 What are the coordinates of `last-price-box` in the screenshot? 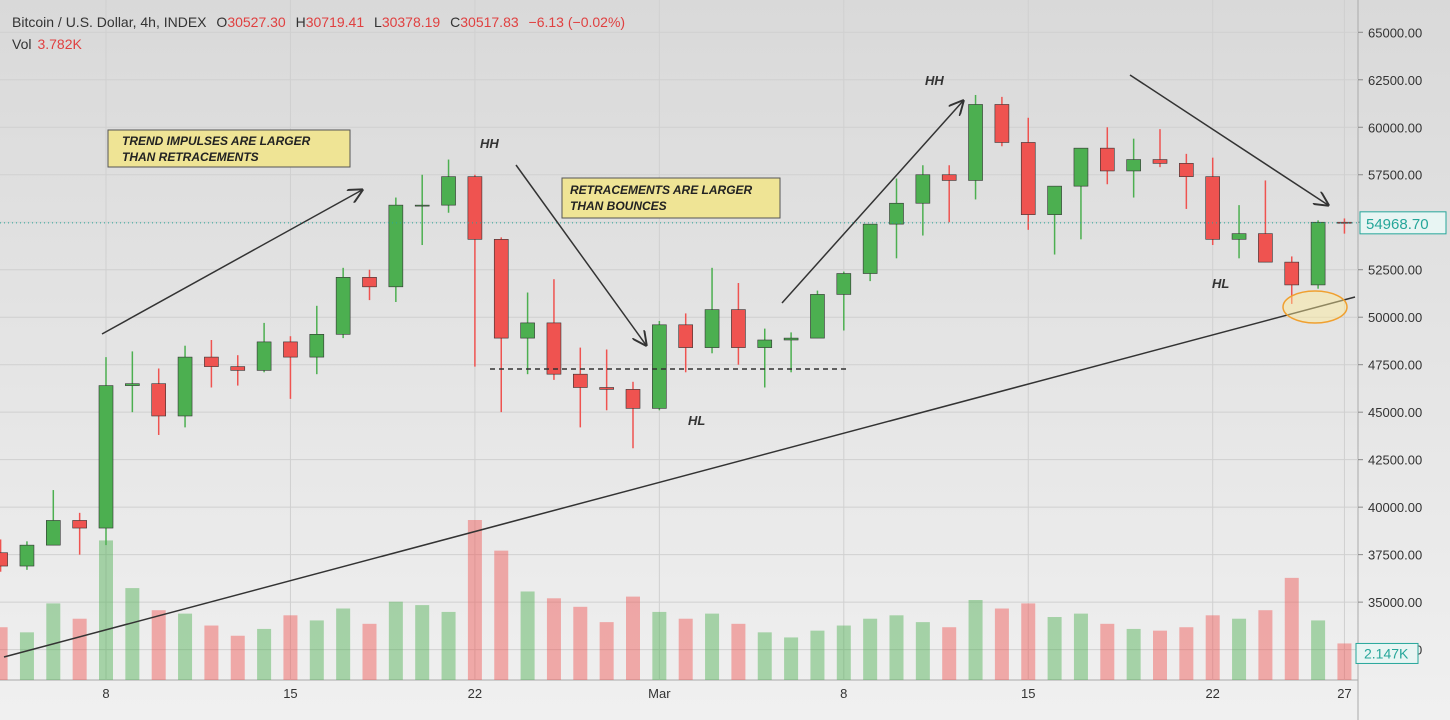 It's located at (1403, 223).